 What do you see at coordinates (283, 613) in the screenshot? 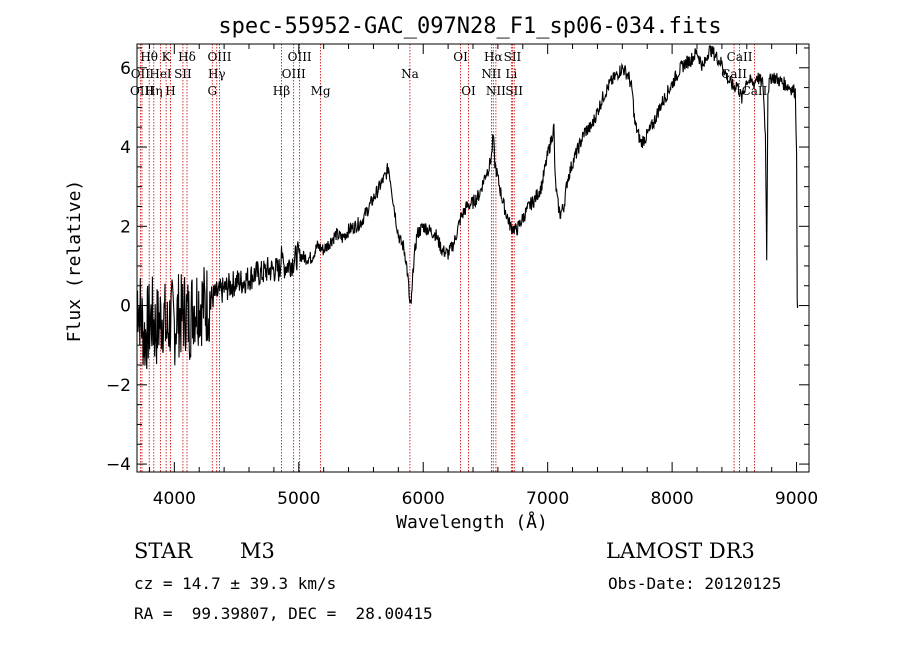
I see `coordinates: RA = 99.39807, DEC = 28.00415` at bounding box center [283, 613].